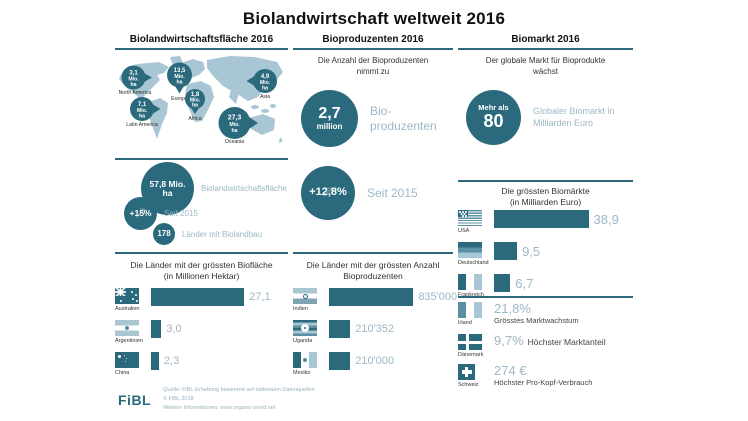 Image resolution: width=748 pixels, height=421 pixels. I want to click on flag-block: Schweiz, so click(472, 376).